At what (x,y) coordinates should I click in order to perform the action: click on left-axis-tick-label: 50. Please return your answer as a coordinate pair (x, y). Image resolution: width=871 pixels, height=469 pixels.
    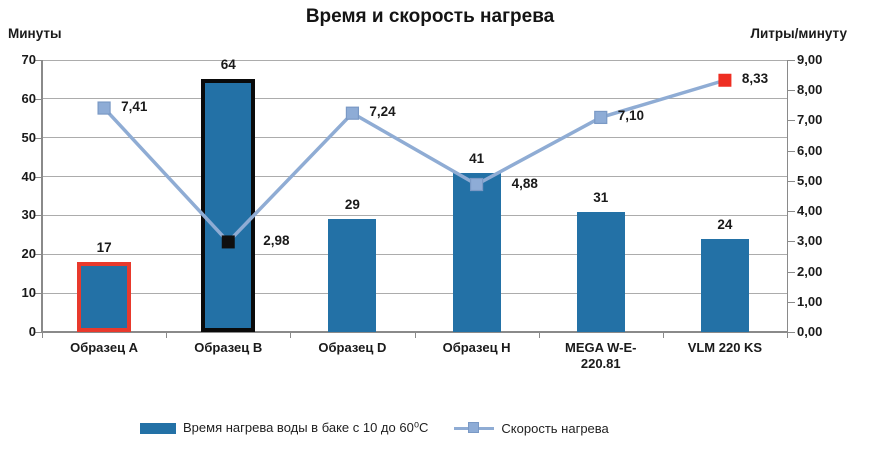
    Looking at the image, I should click on (28, 137).